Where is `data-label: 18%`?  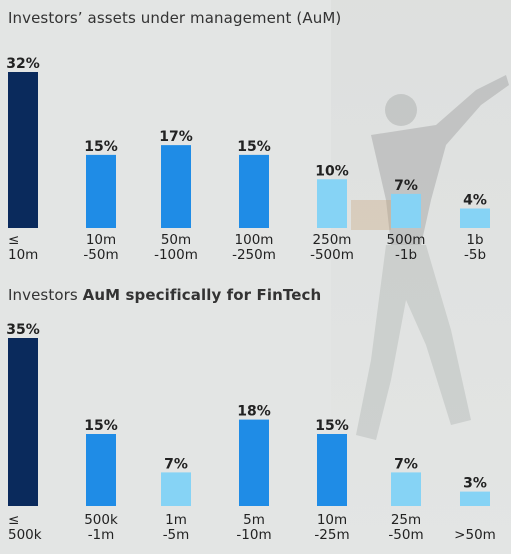
data-label: 18% is located at coordinates (254, 412).